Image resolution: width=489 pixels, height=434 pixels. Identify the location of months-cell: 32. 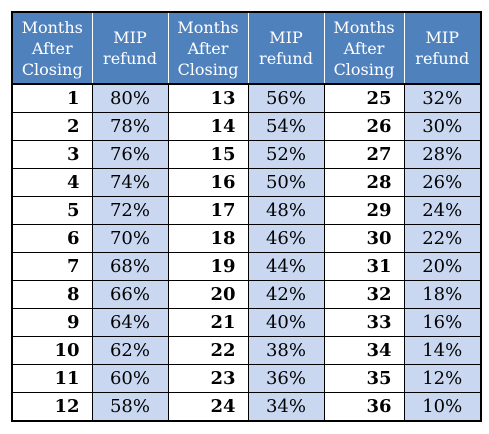
(364, 294).